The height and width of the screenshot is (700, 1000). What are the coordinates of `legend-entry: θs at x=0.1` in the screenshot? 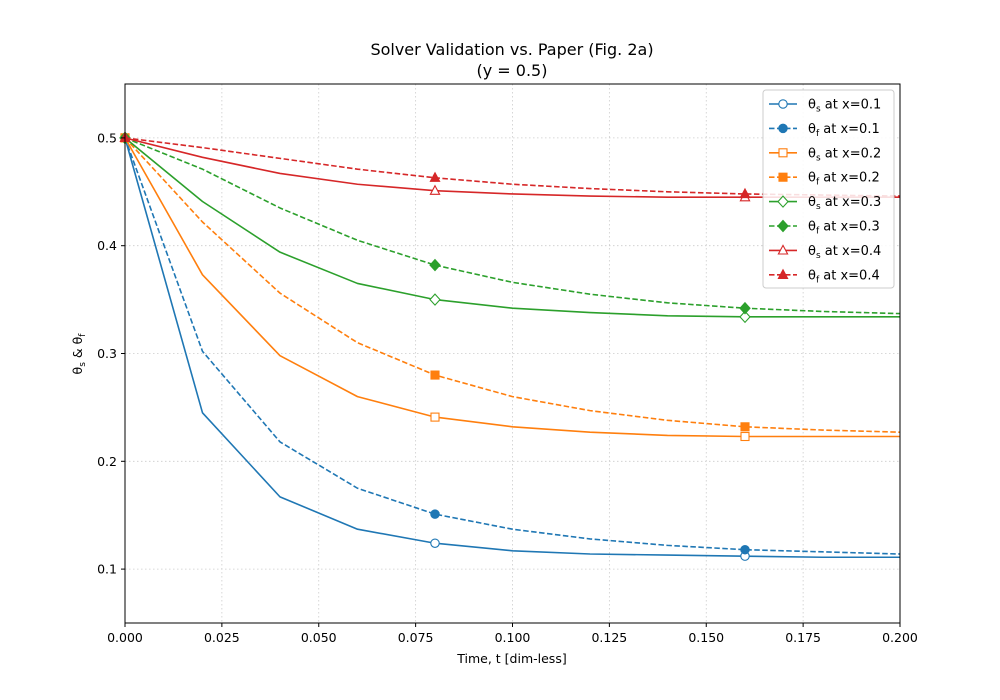 It's located at (825, 106).